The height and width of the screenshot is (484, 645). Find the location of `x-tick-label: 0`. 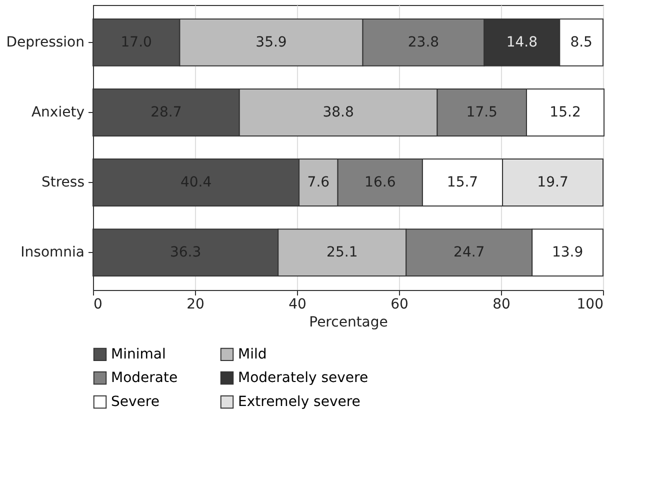

x-tick-label: 0 is located at coordinates (98, 304).